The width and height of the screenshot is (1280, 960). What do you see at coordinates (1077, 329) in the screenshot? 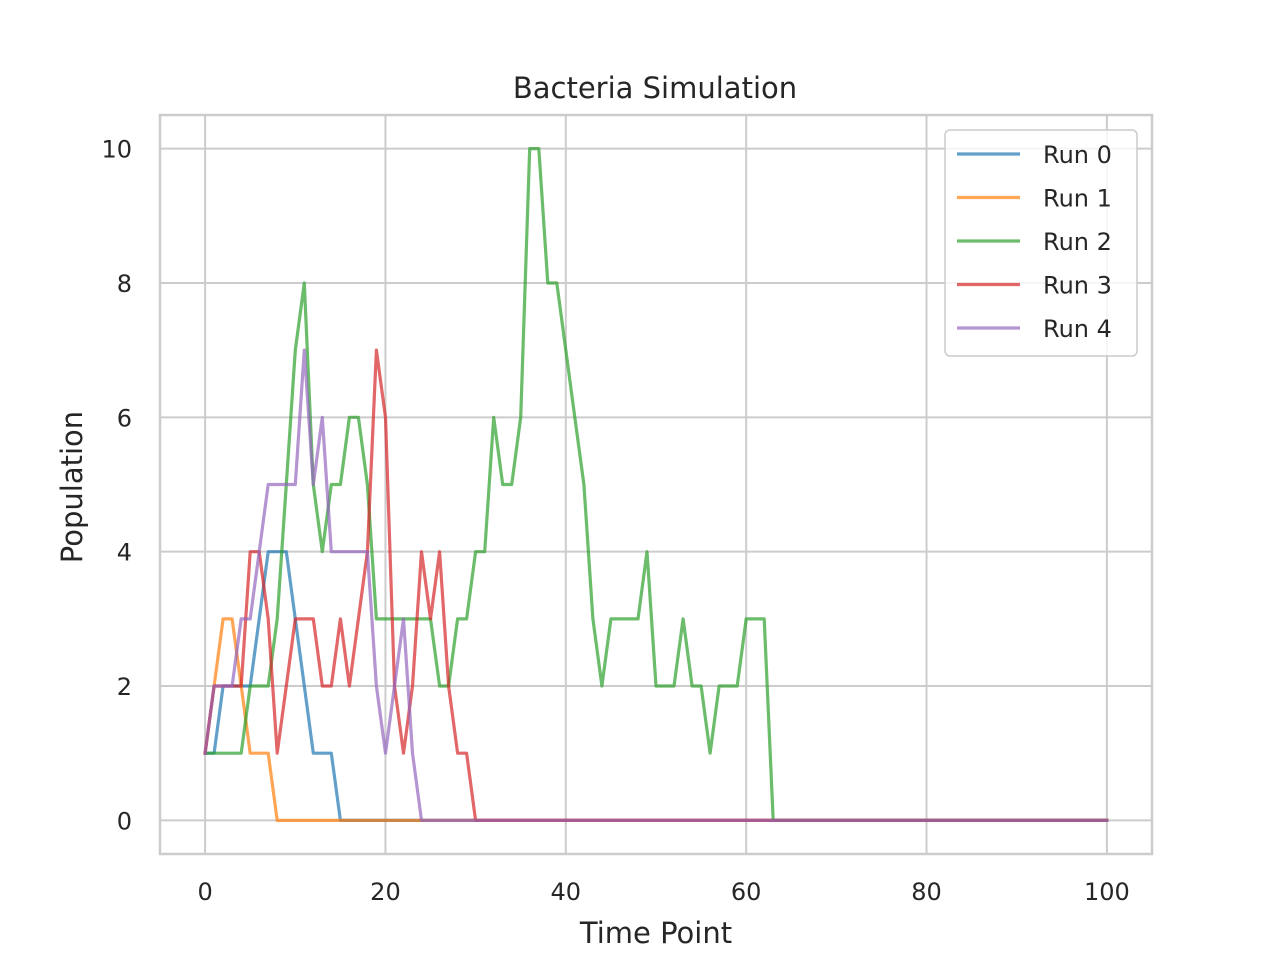
I see `legend-label-run-4: Run 4` at bounding box center [1077, 329].